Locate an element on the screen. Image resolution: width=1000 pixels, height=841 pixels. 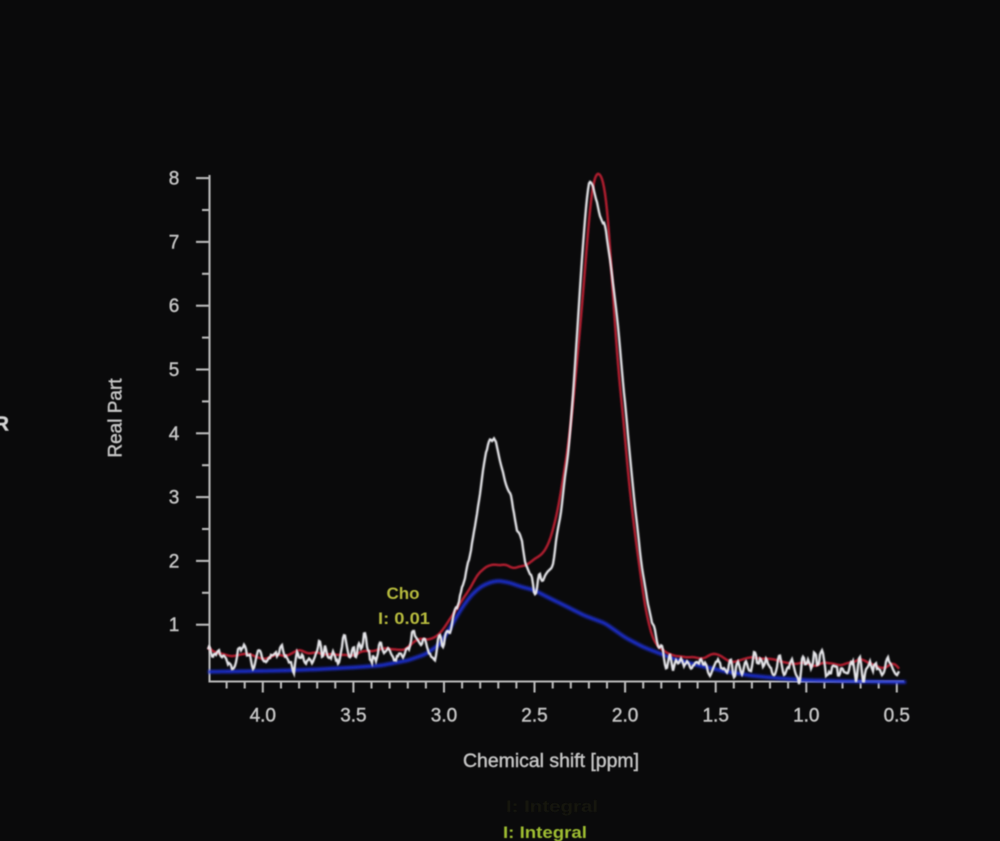
svg-text: R is located at coordinates (5, 425).